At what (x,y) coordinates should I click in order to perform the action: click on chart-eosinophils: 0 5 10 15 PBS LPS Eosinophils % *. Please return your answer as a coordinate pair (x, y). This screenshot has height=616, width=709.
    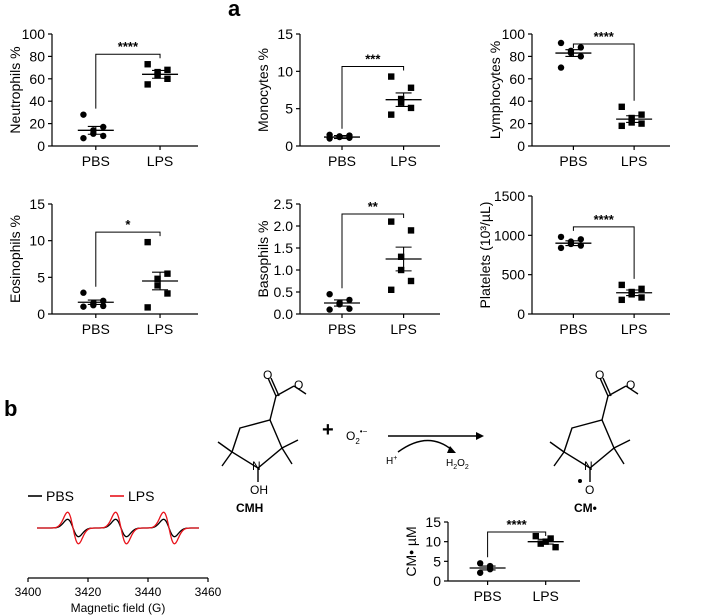
    Looking at the image, I should click on (102, 266).